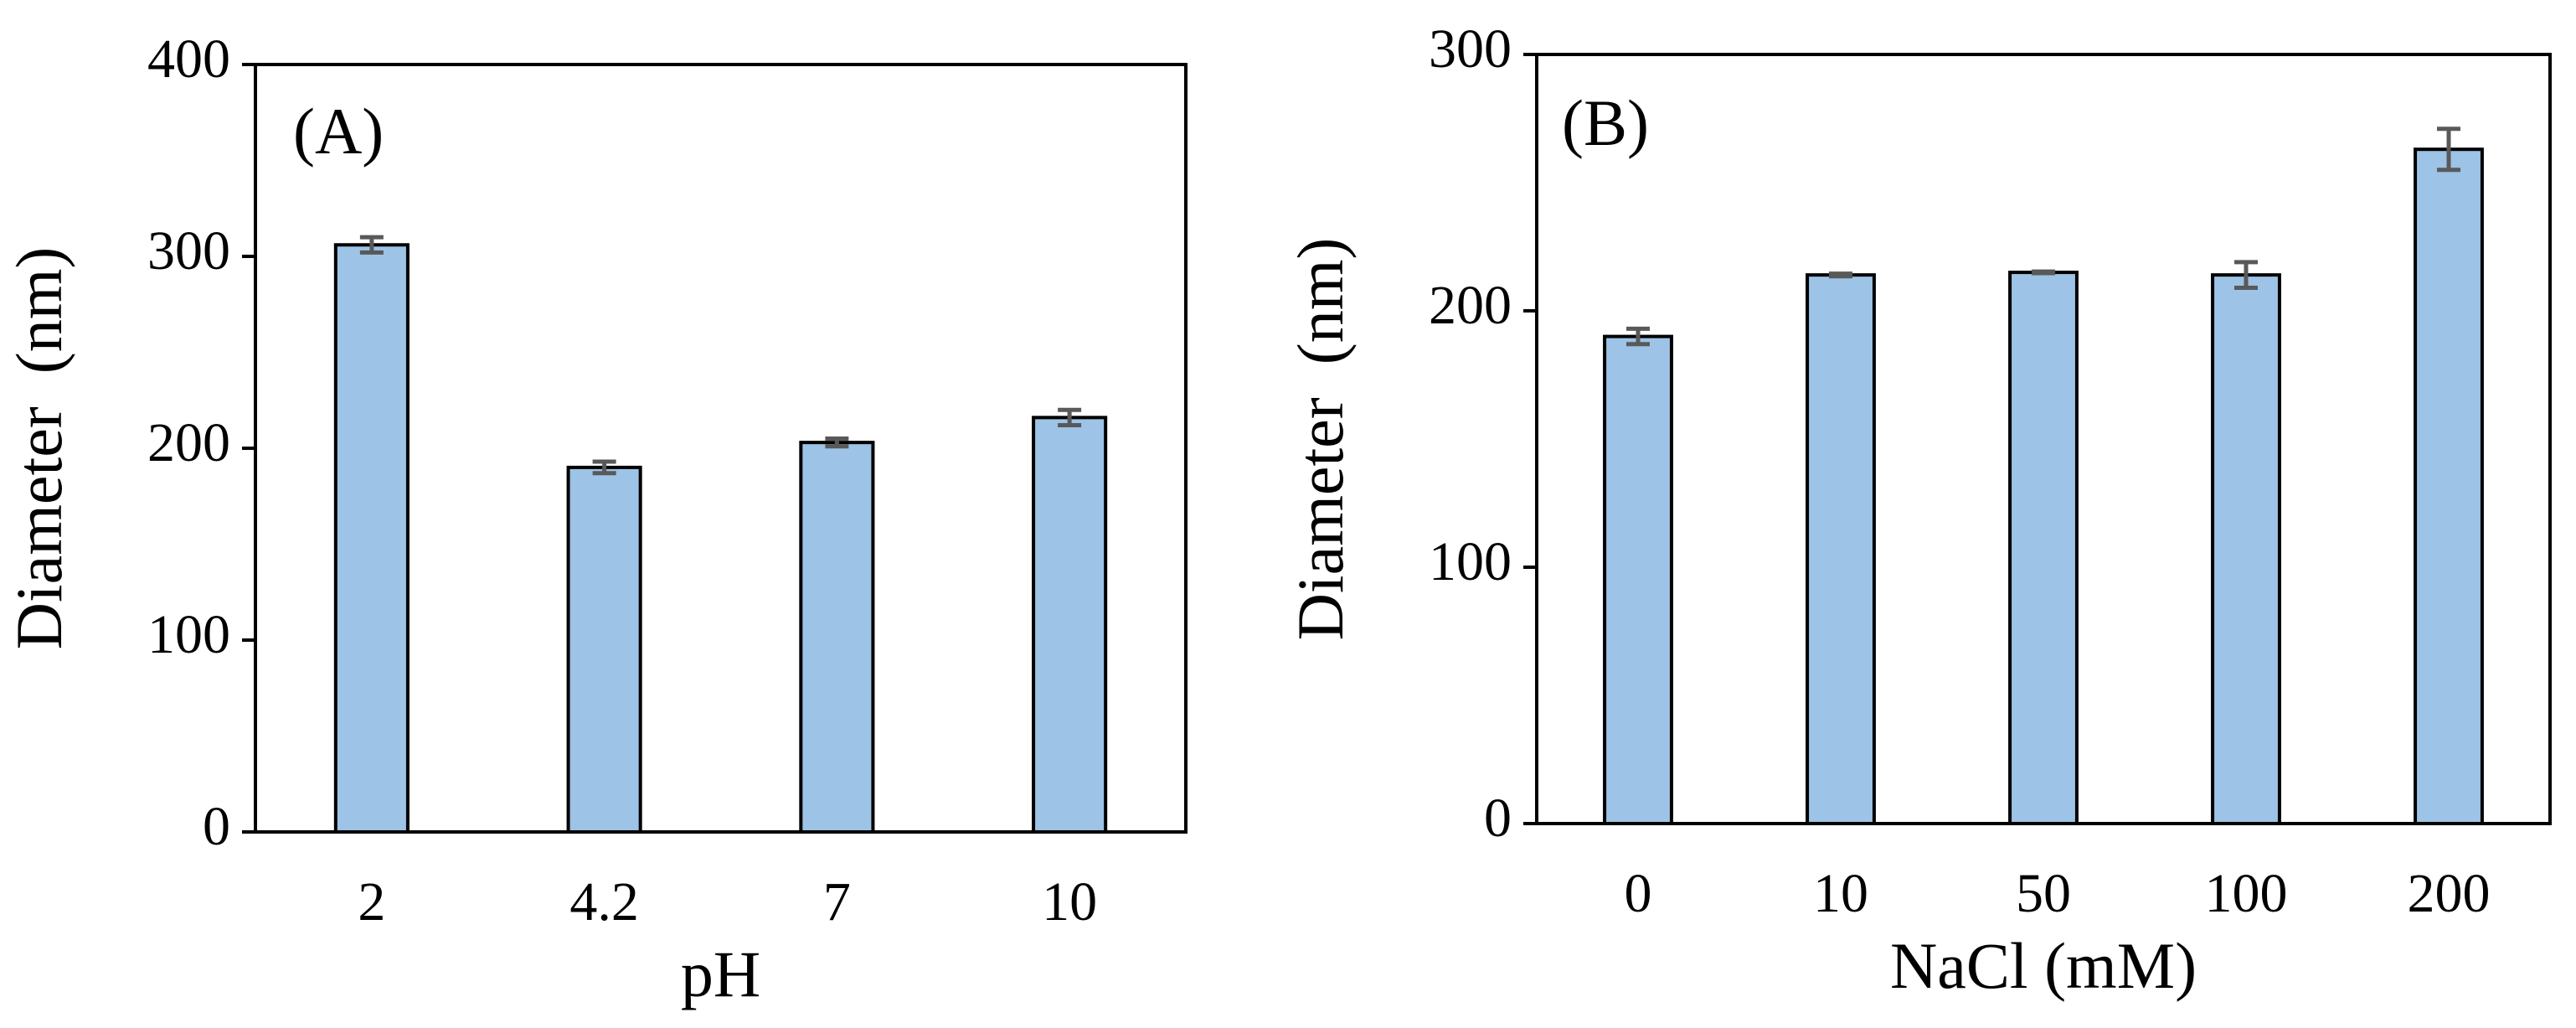  I want to click on panel-label: (A), so click(338, 131).